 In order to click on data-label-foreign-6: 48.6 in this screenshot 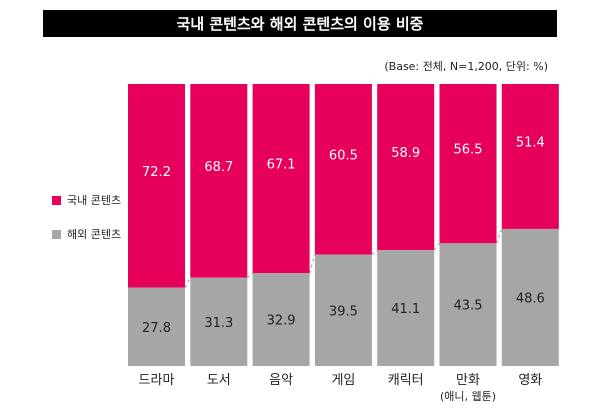, I will do `click(530, 298)`.